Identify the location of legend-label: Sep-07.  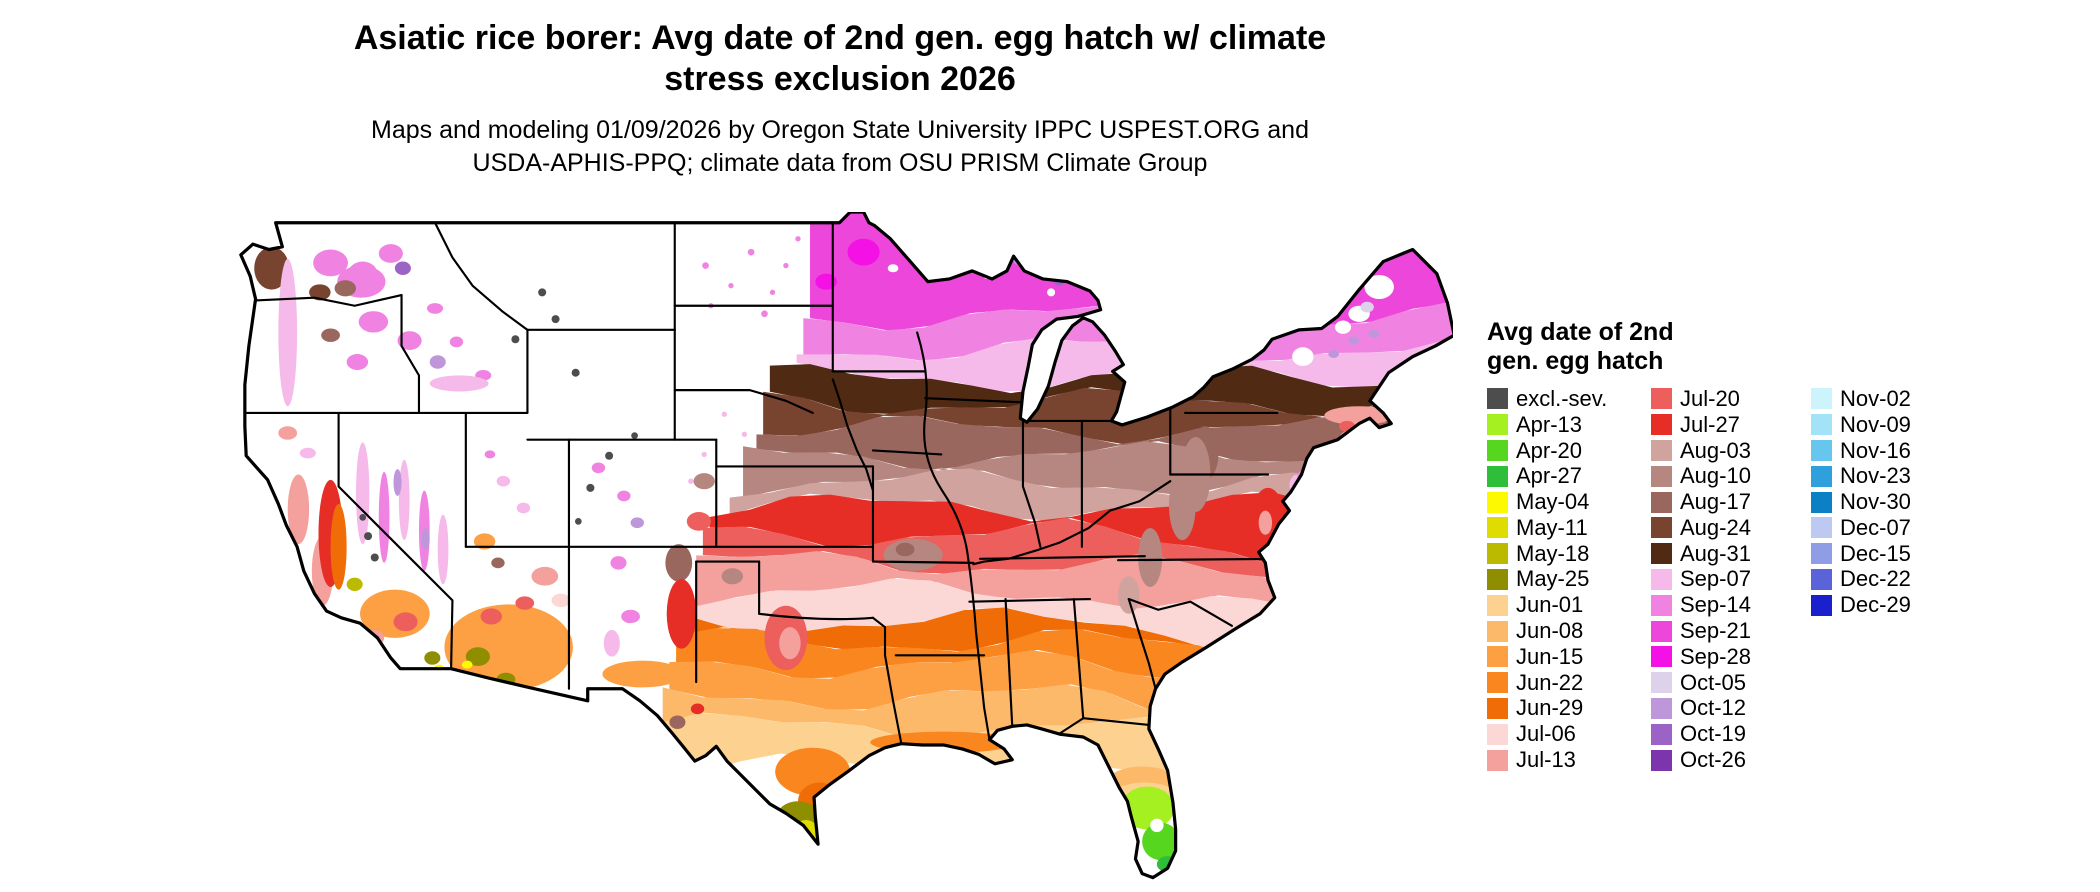
(1715, 579).